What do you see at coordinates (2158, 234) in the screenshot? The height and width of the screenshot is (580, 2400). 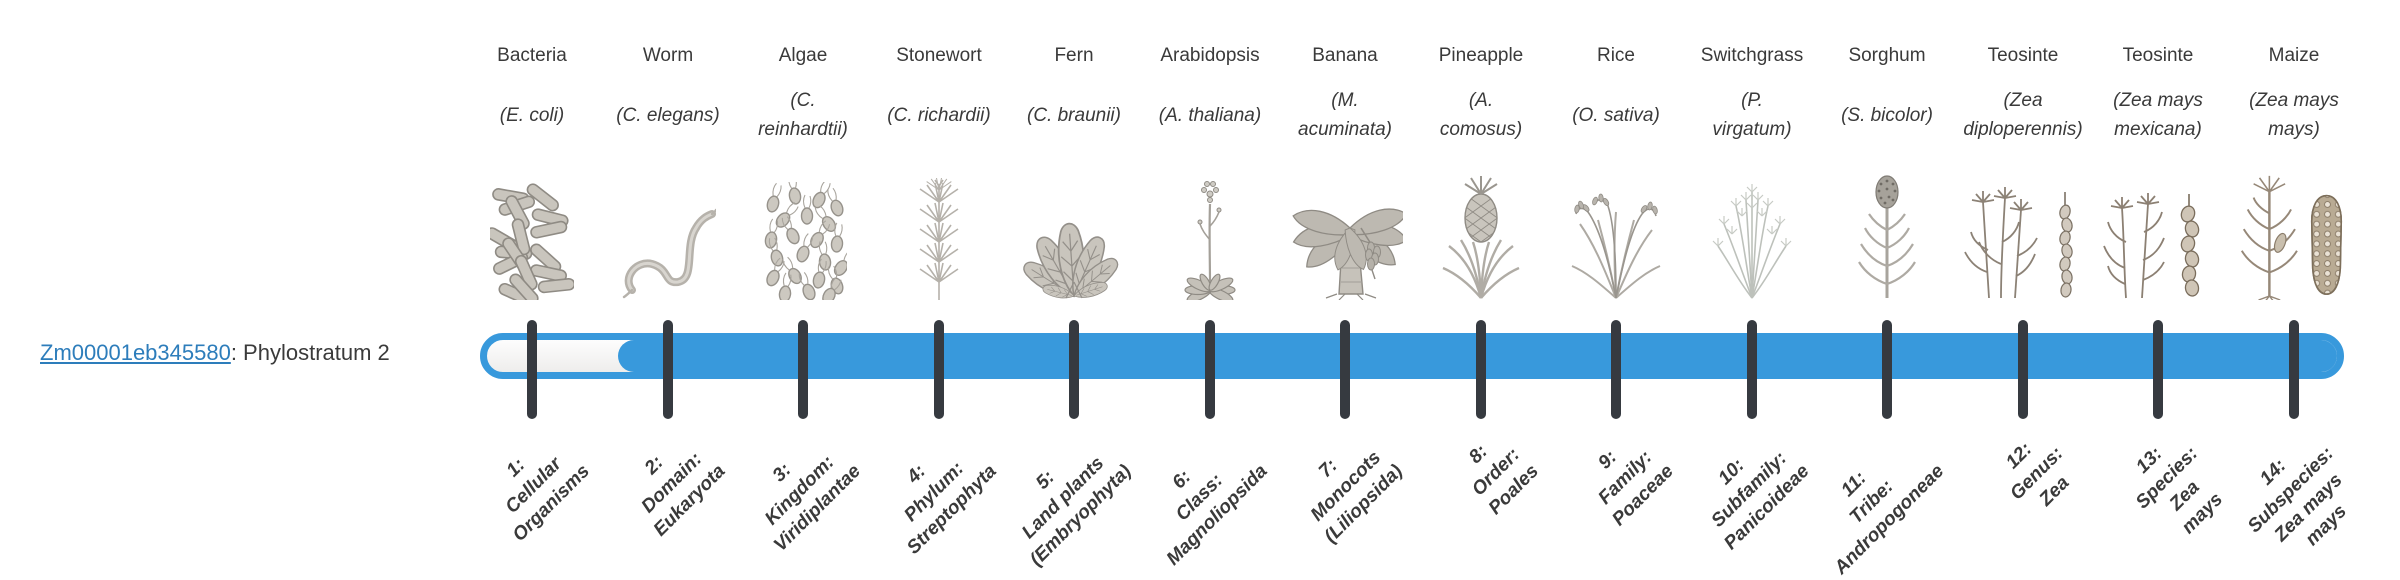 I see `teosinte-mexicana-illustration` at bounding box center [2158, 234].